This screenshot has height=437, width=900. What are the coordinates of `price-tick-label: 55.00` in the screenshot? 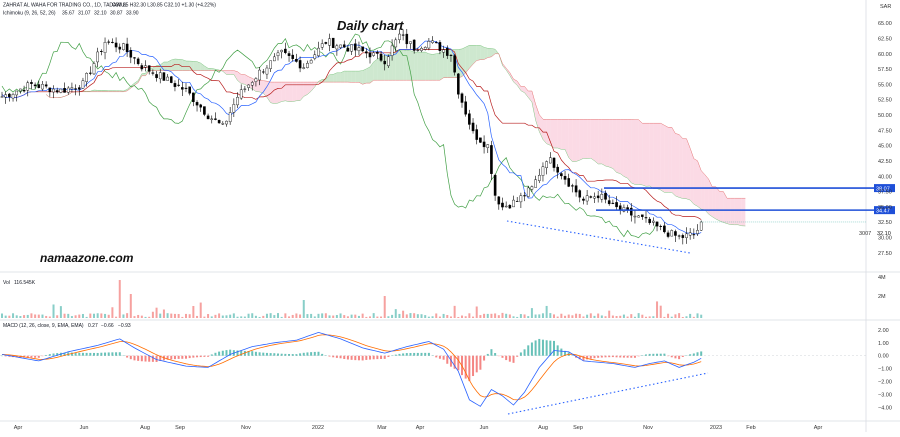 It's located at (885, 85).